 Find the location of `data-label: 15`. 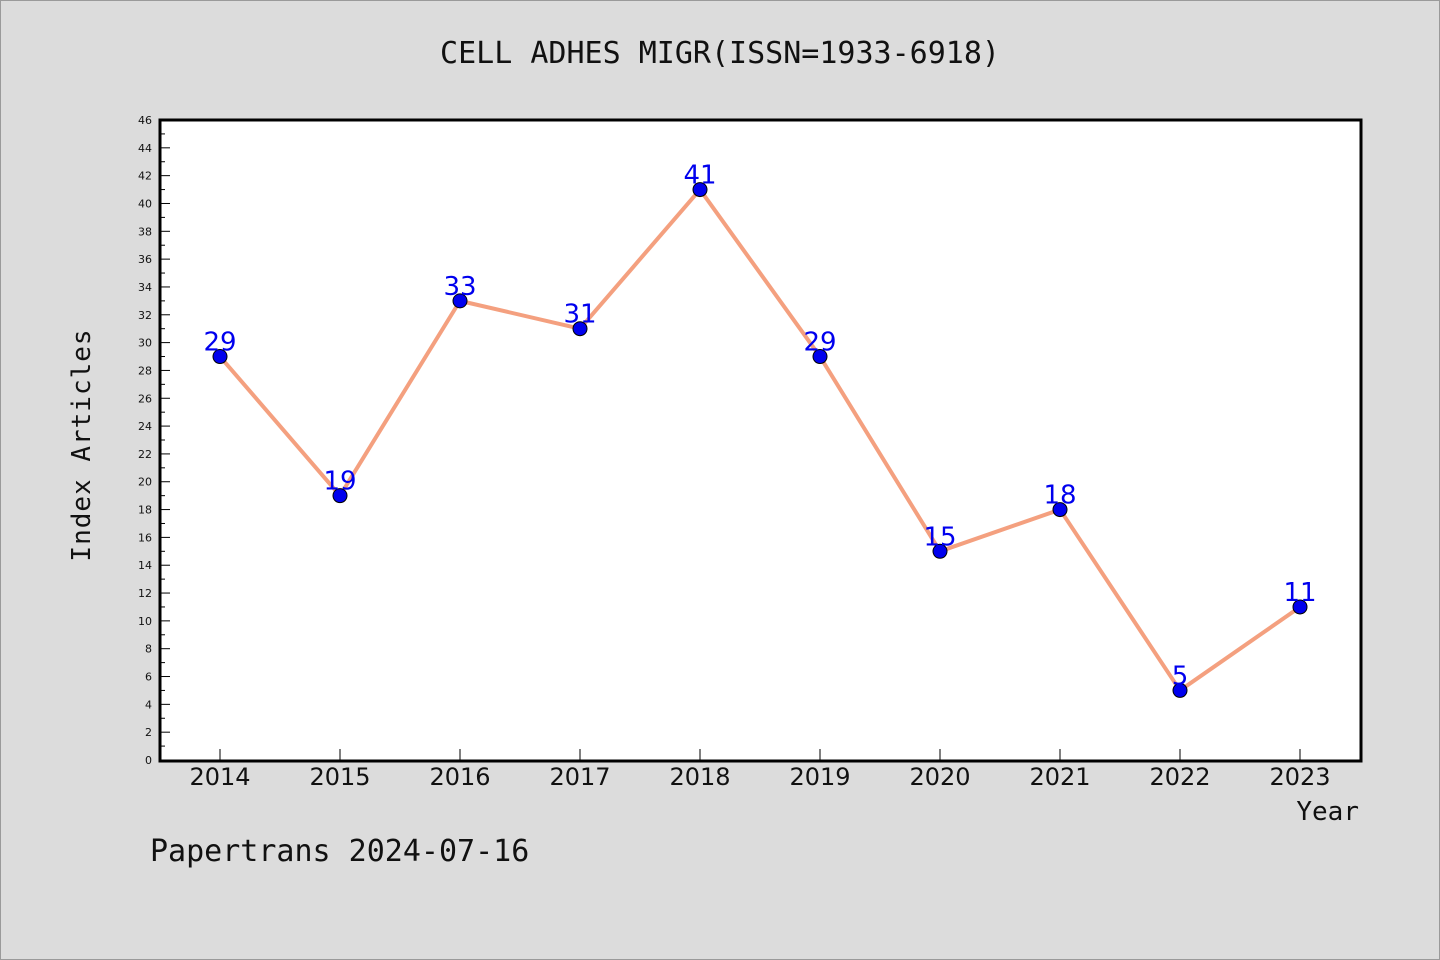

data-label: 15 is located at coordinates (939, 537).